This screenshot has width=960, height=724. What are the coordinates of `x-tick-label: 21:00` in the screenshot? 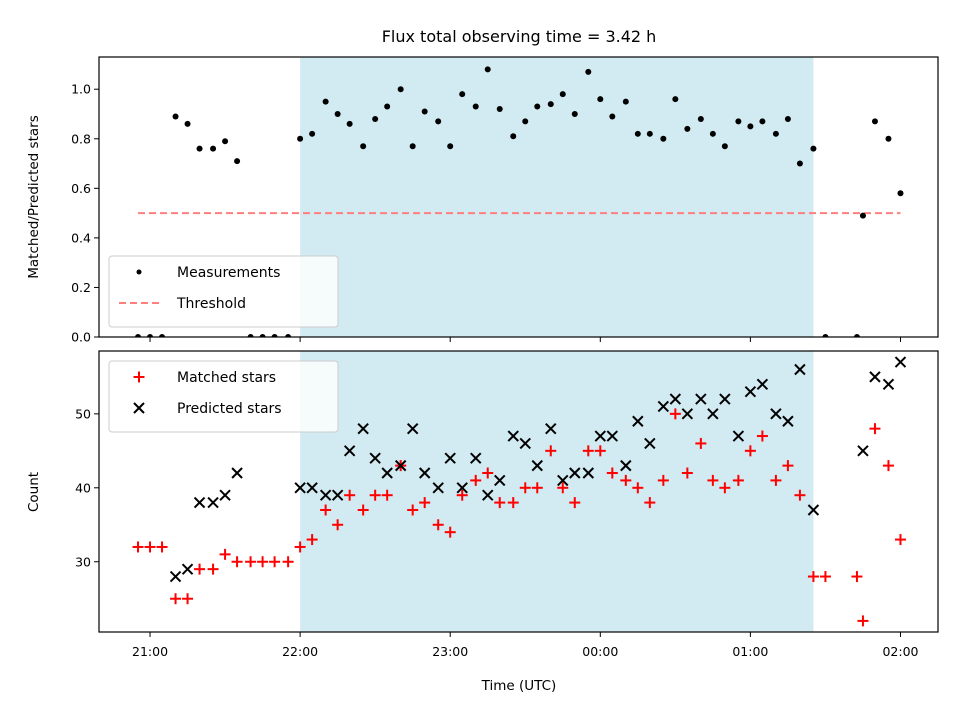 It's located at (150, 651).